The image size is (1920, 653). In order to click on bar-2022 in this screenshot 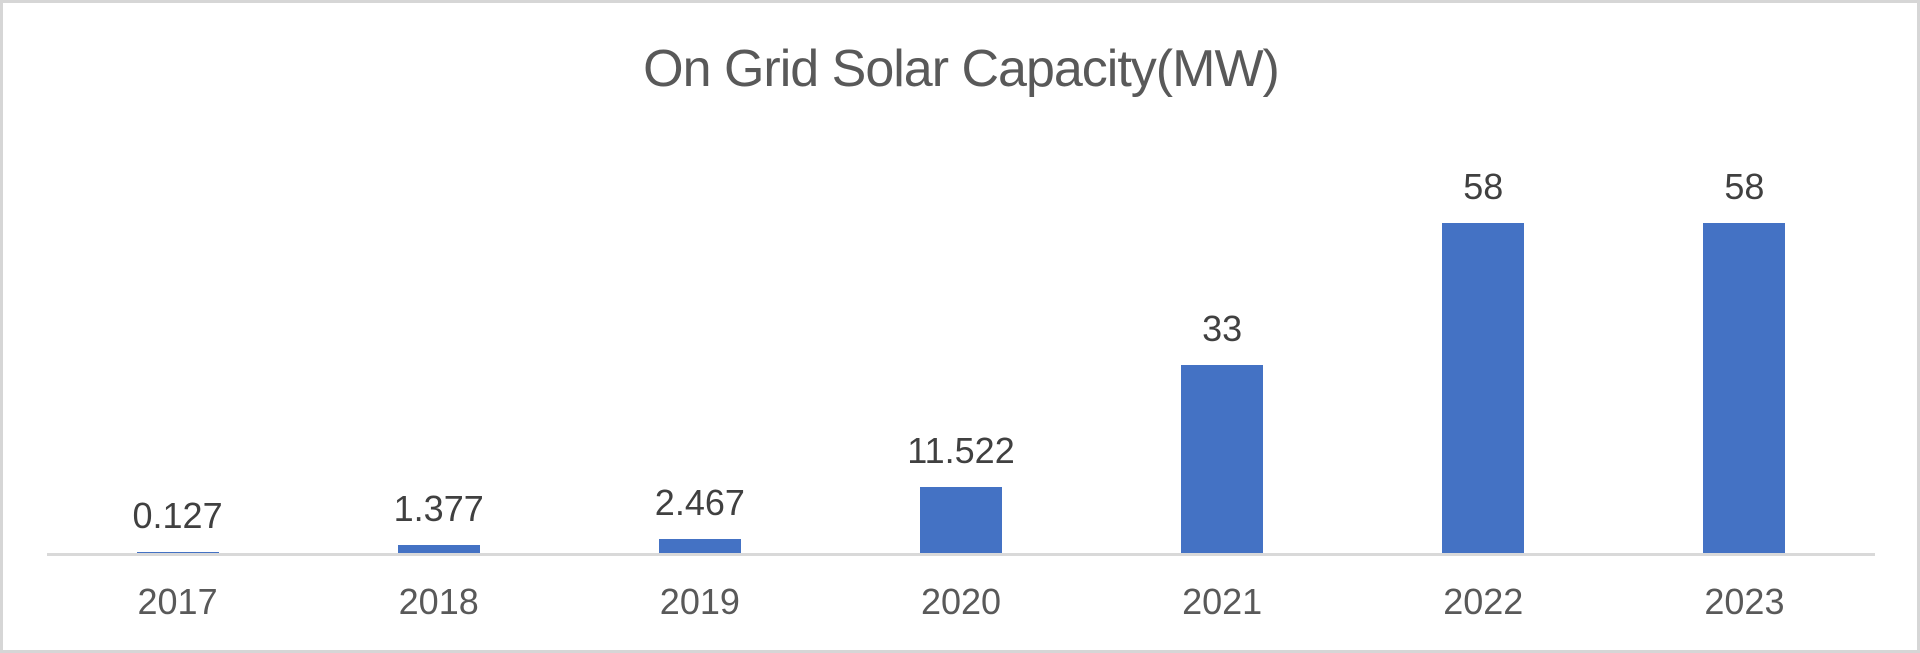, I will do `click(1483, 388)`.